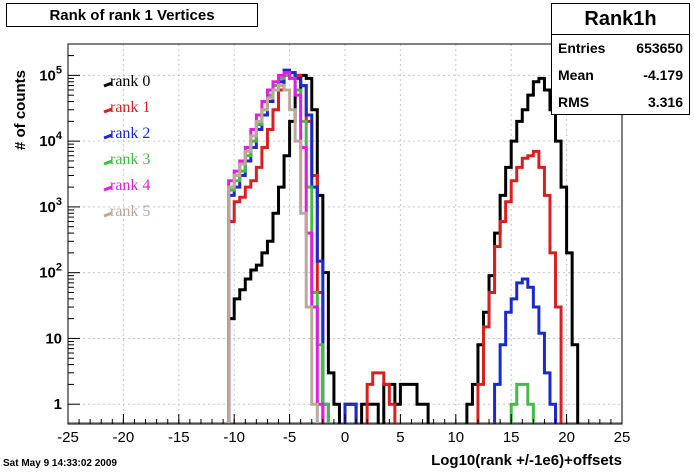 Image resolution: width=694 pixels, height=472 pixels. What do you see at coordinates (124, 437) in the screenshot?
I see `x-tick-label: -20` at bounding box center [124, 437].